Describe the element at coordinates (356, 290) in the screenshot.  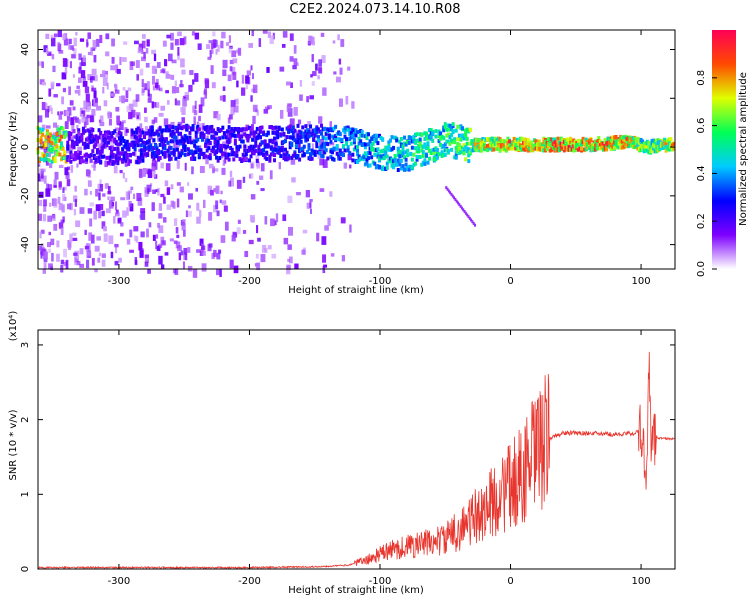
I see `spectrogram-x-label: Height of straight line (km)` at that location.